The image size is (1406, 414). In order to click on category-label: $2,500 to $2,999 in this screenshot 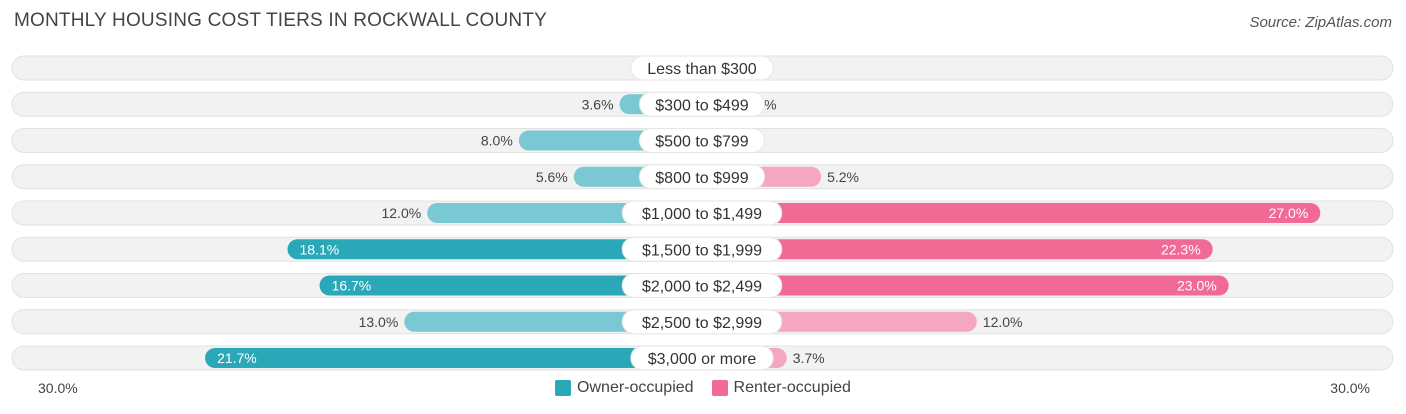, I will do `click(702, 323)`.